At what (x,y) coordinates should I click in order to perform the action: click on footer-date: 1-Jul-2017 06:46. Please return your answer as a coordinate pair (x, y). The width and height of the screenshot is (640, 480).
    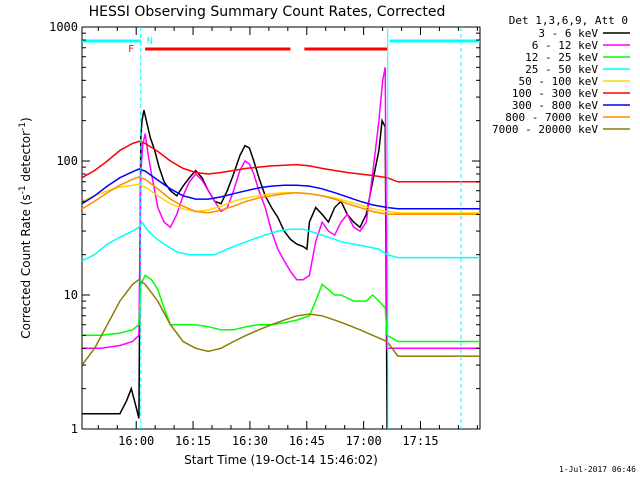
    Looking at the image, I should click on (597, 469).